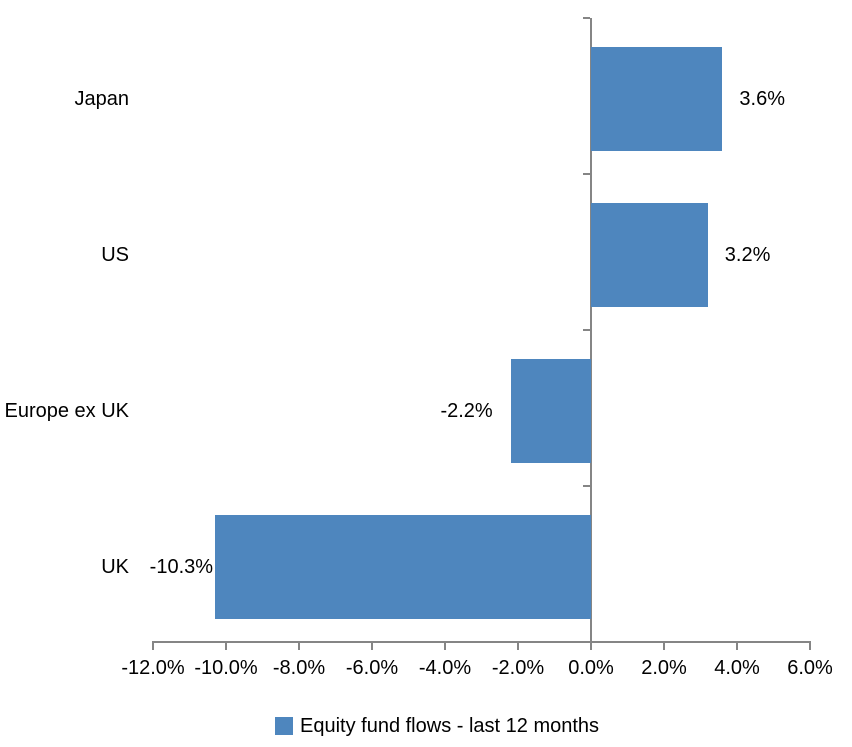  What do you see at coordinates (226, 668) in the screenshot?
I see `x-axis-tick-label: -10.0%` at bounding box center [226, 668].